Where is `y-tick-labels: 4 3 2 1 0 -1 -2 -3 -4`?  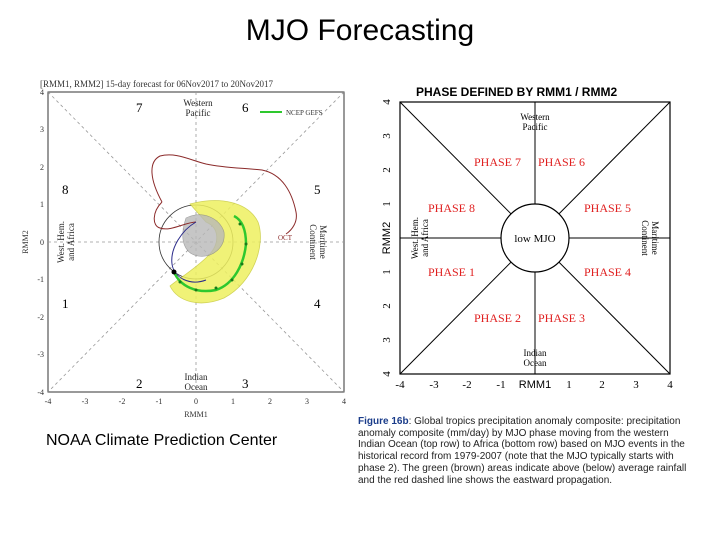
y-tick-labels: 4 3 2 1 0 -1 -2 -3 -4 is located at coordinates (40, 242).